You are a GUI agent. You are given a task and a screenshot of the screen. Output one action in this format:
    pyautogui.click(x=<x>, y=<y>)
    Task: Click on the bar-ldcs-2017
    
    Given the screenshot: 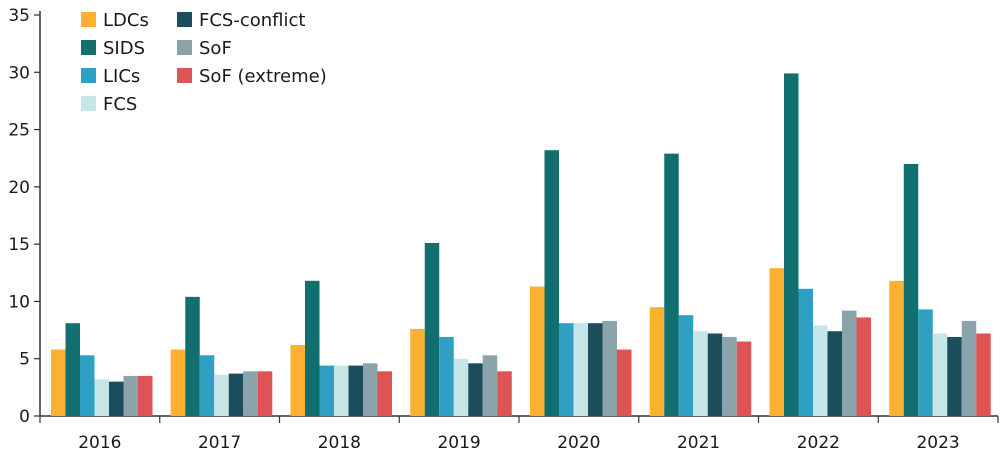 What is the action you would take?
    pyautogui.click(x=178, y=382)
    